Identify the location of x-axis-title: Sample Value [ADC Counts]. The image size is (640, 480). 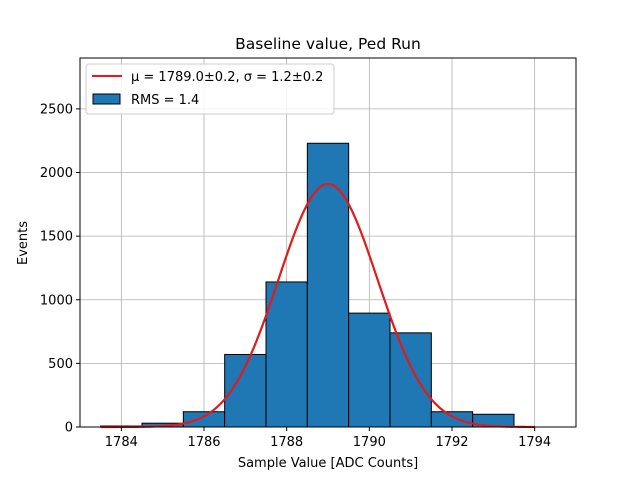
(328, 463).